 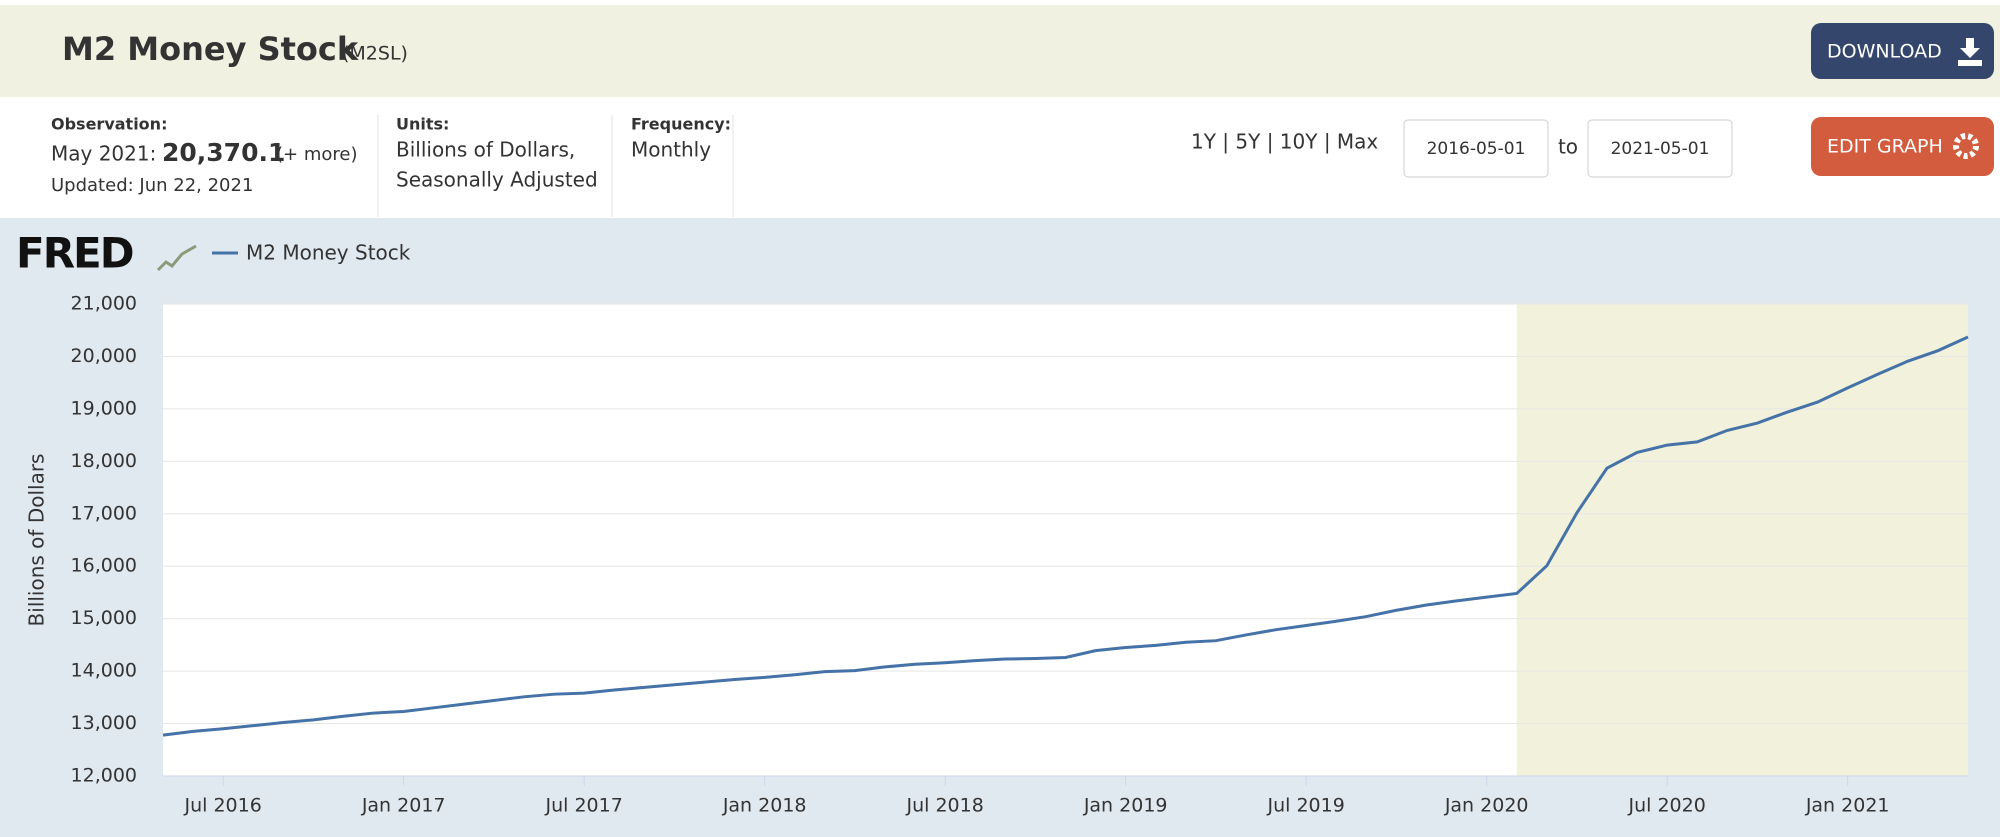 I want to click on y-tick-label: 16,000, so click(x=104, y=566).